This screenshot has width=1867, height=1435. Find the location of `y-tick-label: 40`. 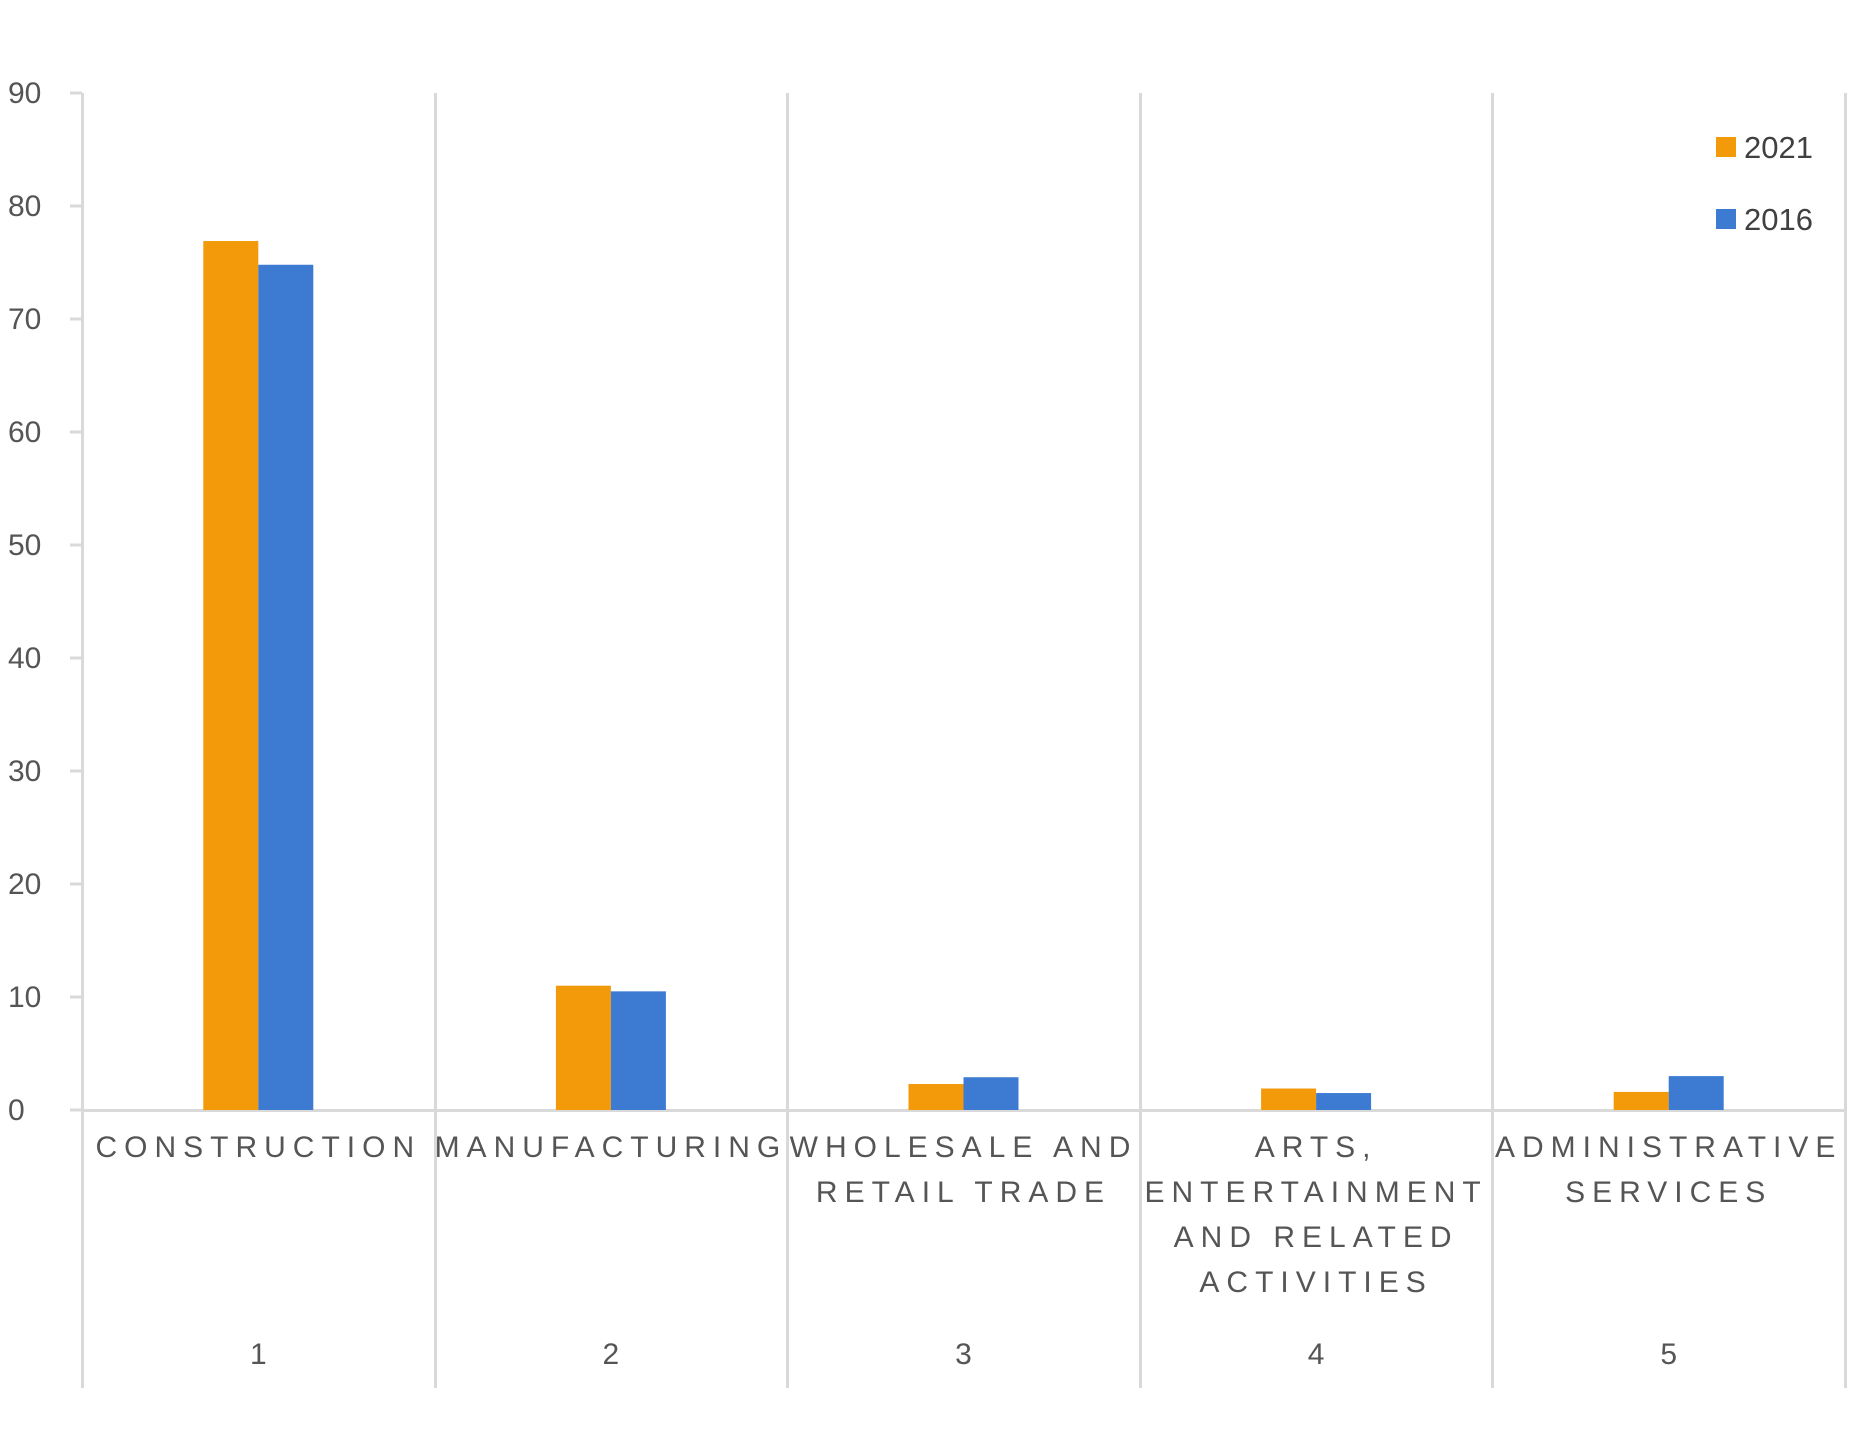

y-tick-label: 40 is located at coordinates (24, 658).